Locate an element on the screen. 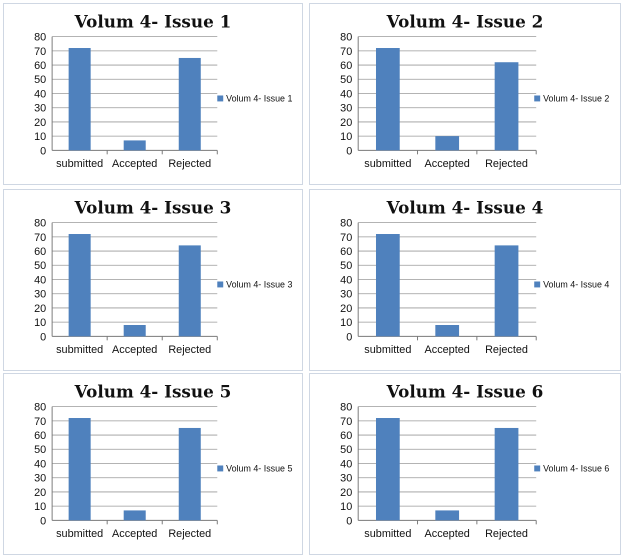 The width and height of the screenshot is (625, 559). chart-title: Volum 4- Issue 6 is located at coordinates (465, 392).